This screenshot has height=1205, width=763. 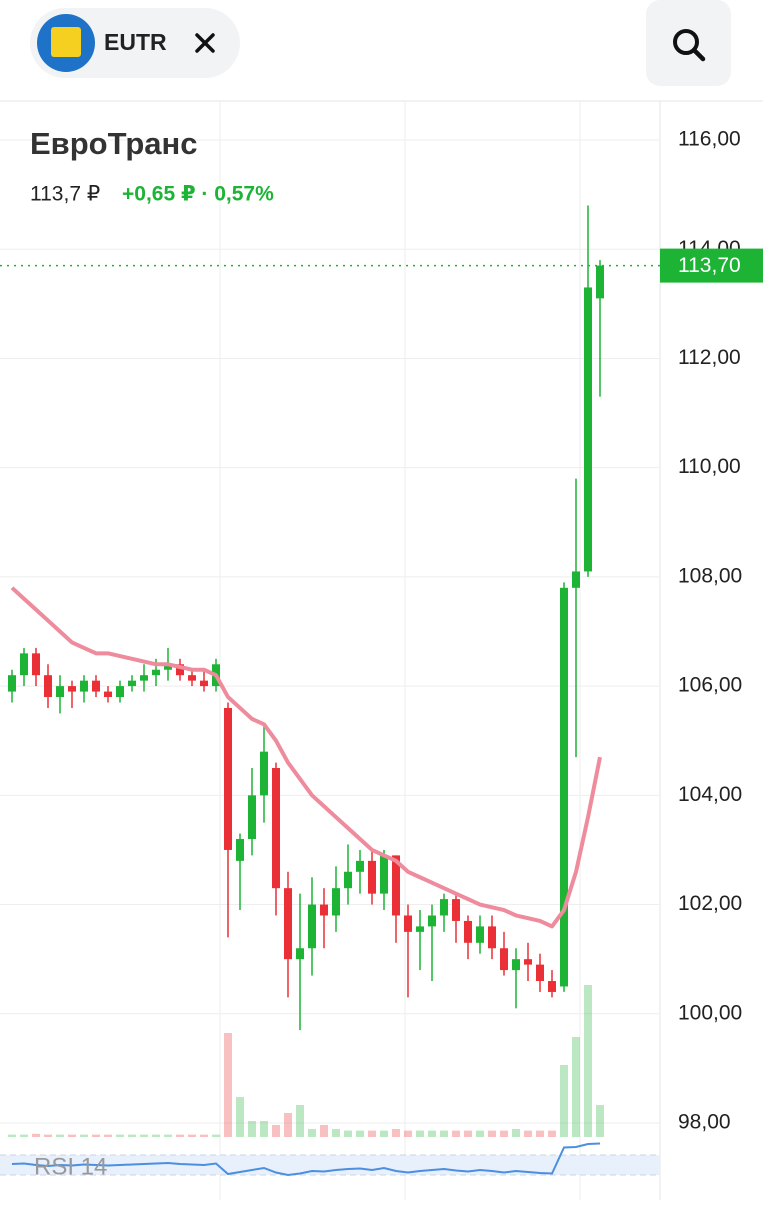 What do you see at coordinates (710, 1012) in the screenshot?
I see `y-tick-label: 100,00` at bounding box center [710, 1012].